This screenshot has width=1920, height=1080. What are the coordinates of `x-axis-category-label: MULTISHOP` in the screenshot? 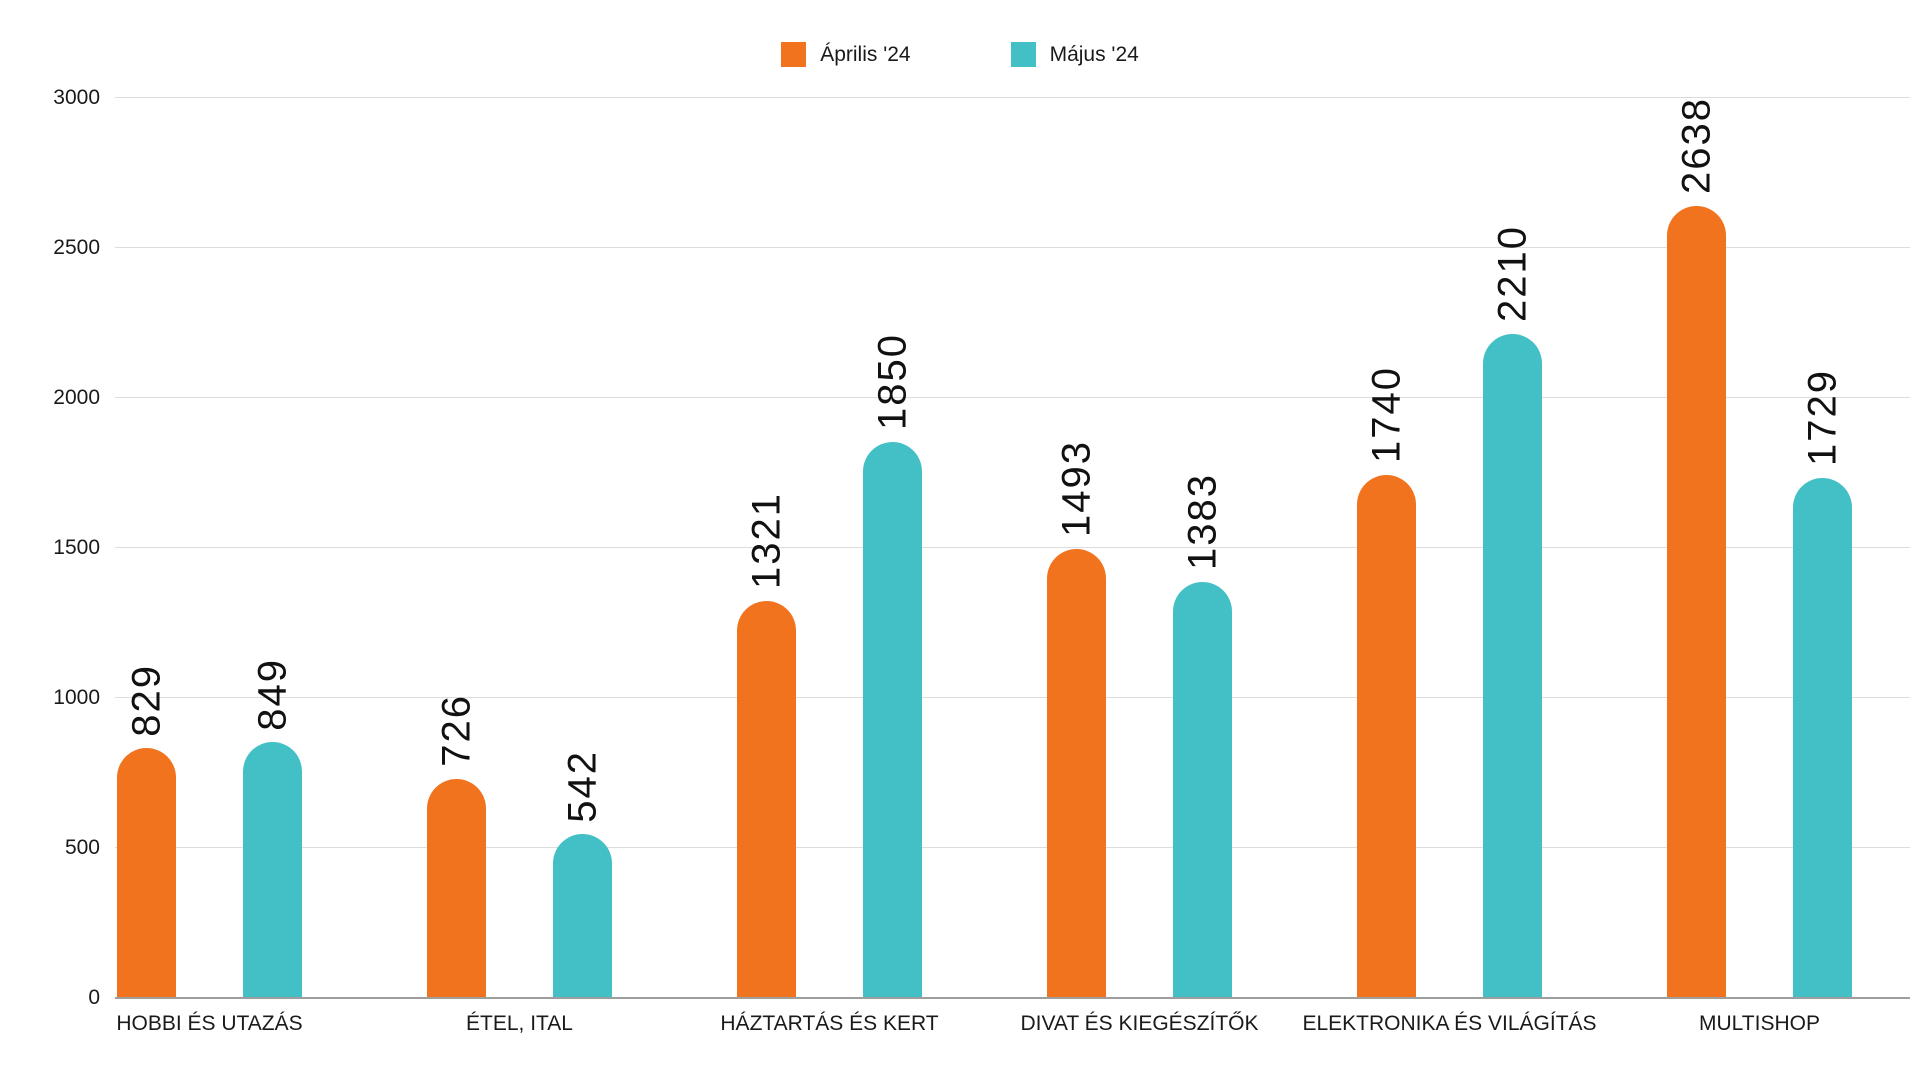 It's located at (1759, 1023).